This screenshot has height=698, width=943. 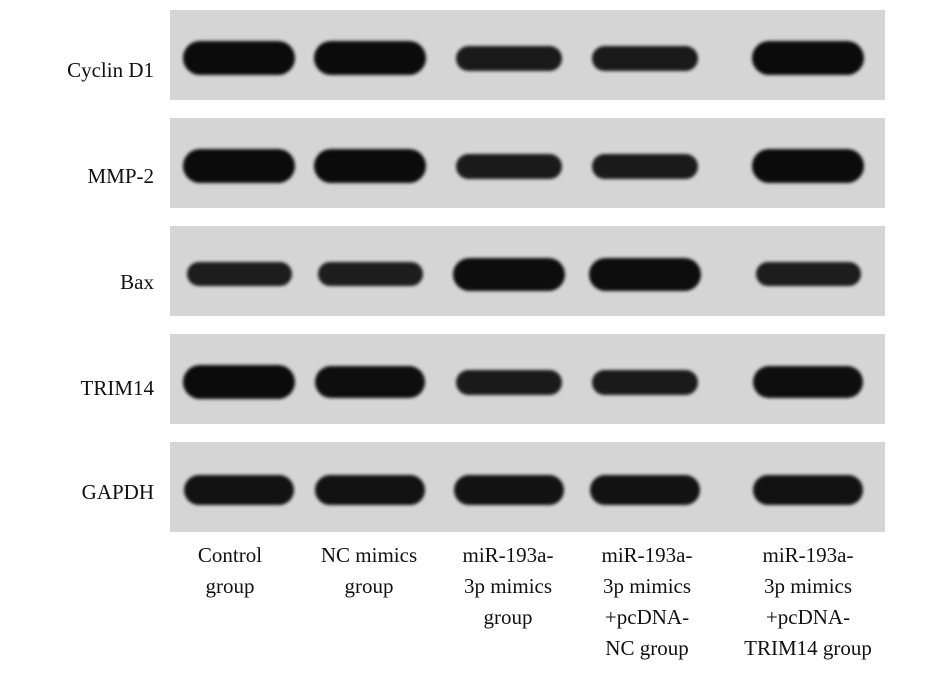 I want to click on lane-label-nc-mimics: NC mimics group, so click(x=369, y=570).